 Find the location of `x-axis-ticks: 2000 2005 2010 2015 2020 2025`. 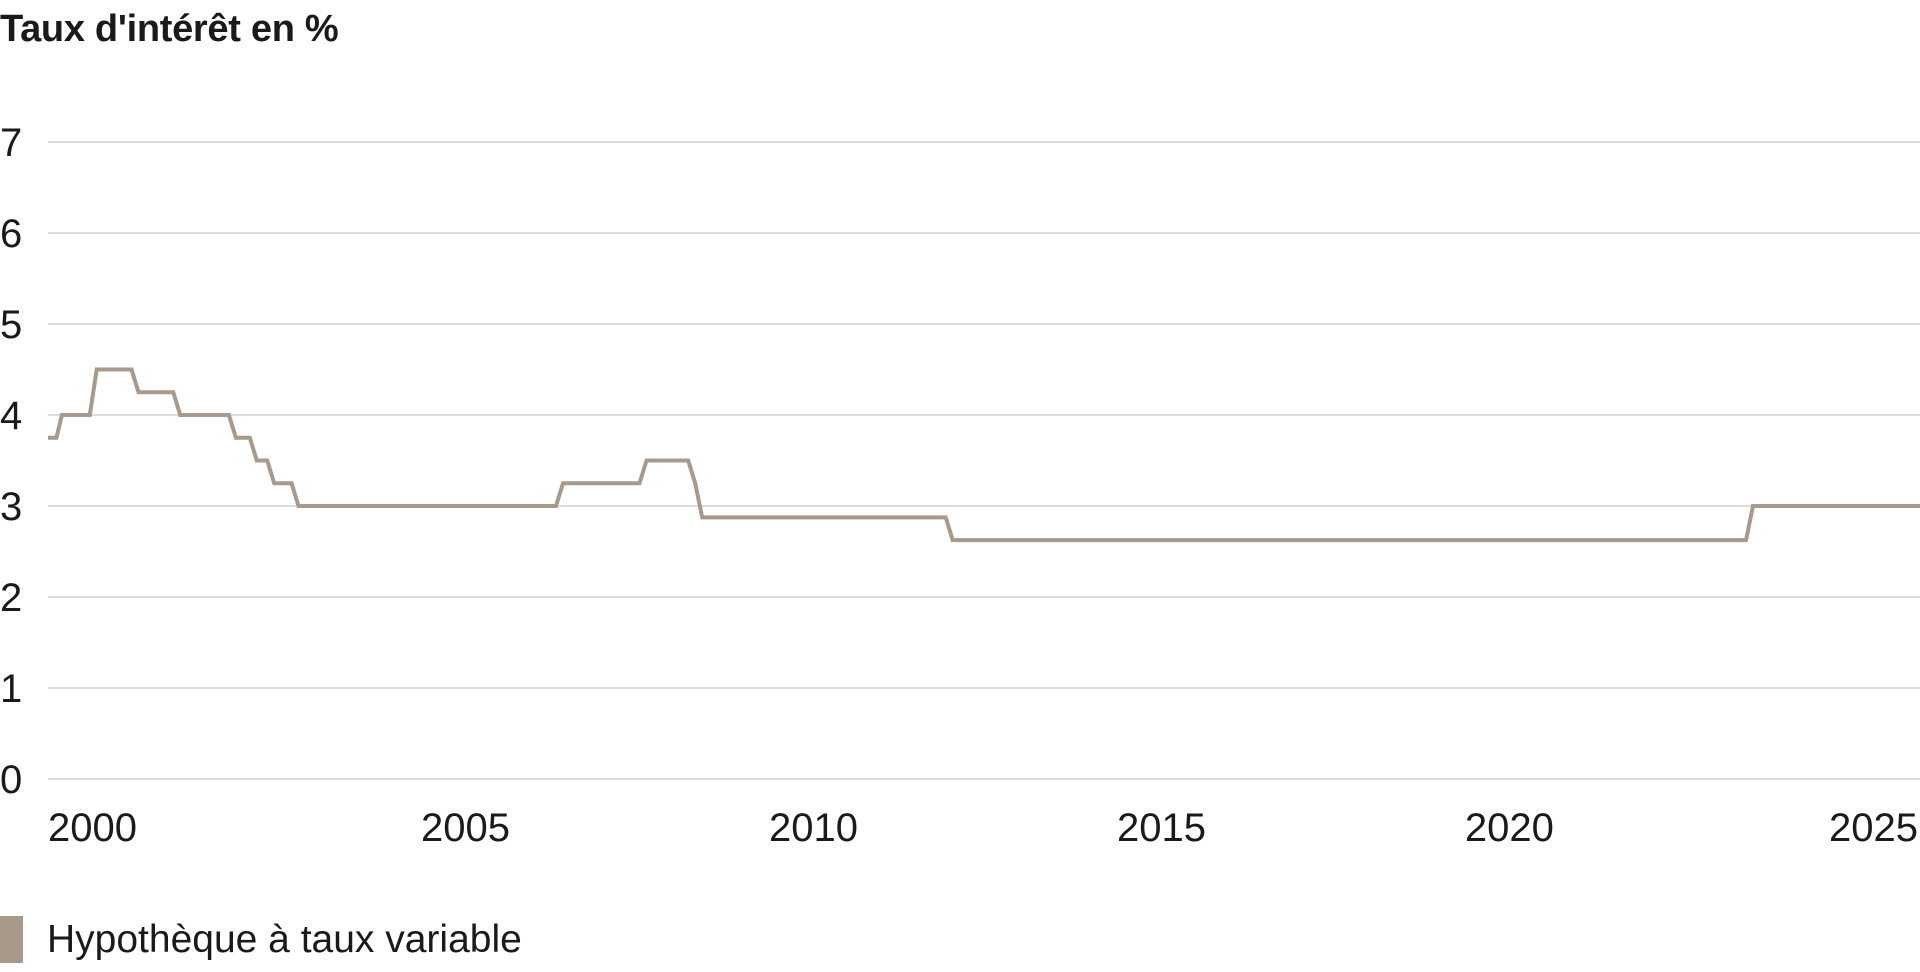

x-axis-ticks: 2000 2005 2010 2015 2020 2025 is located at coordinates (983, 828).